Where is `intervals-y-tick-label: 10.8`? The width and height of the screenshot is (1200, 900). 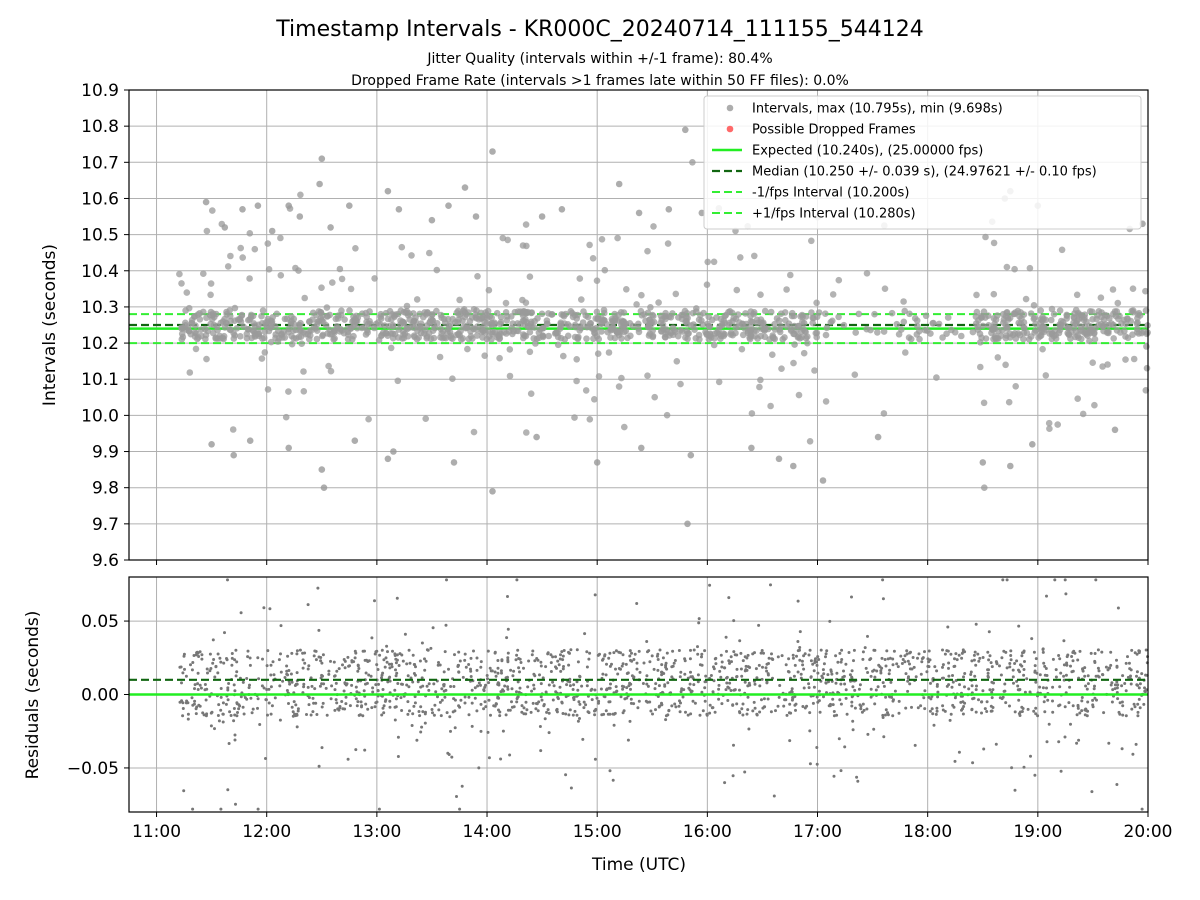
intervals-y-tick-label: 10.8 is located at coordinates (100, 127).